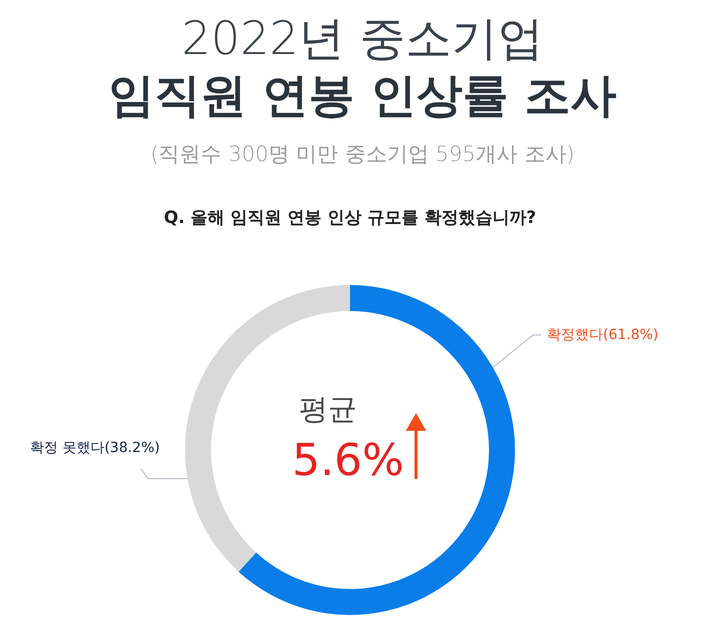 The image size is (725, 640). I want to click on text: 평균, so click(328, 409).